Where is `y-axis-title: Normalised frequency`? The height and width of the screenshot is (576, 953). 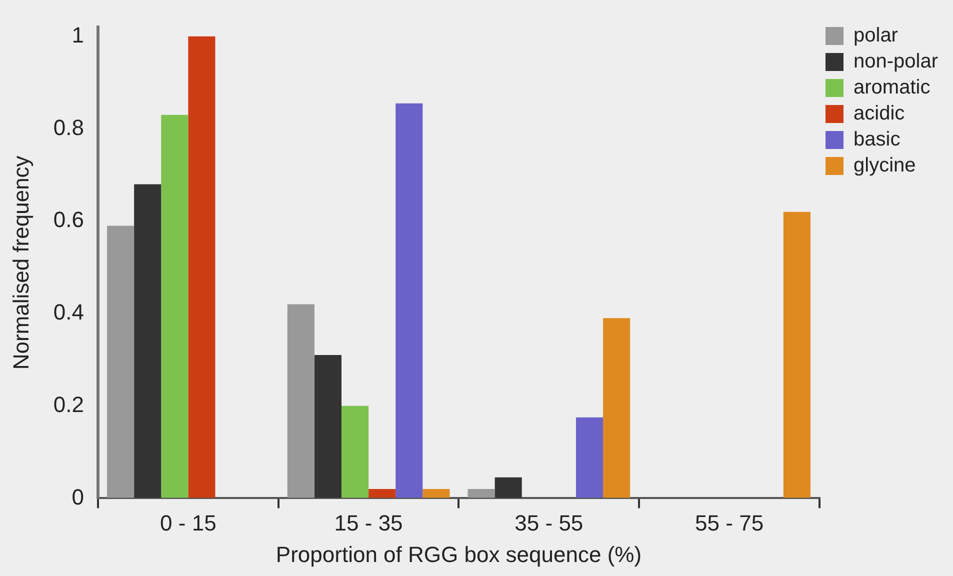
y-axis-title: Normalised frequency is located at coordinates (21, 263).